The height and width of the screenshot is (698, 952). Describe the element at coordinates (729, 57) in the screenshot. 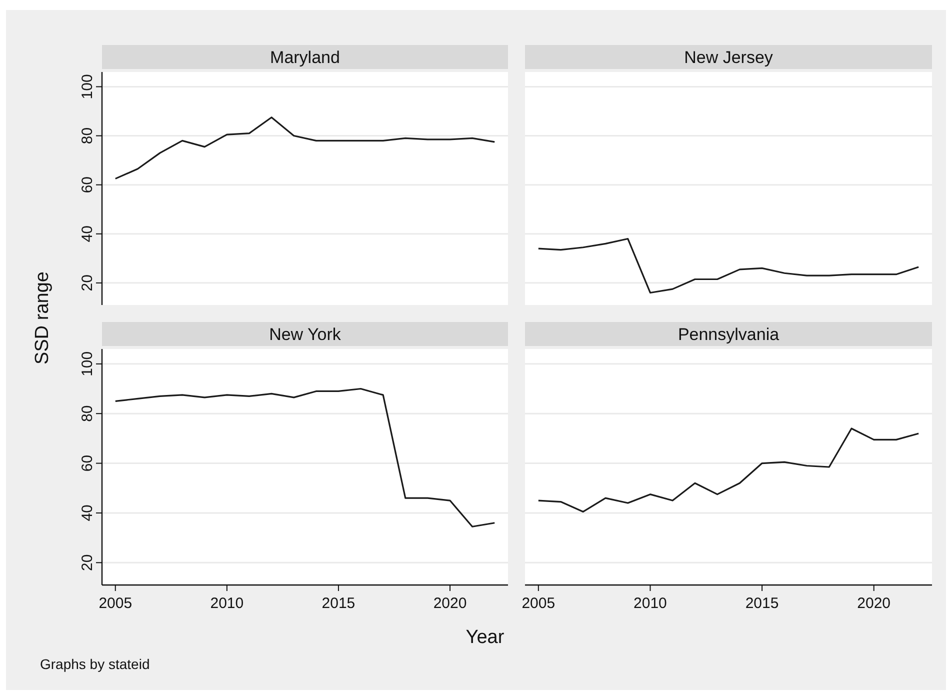

I see `chart-title: New Jersey` at that location.